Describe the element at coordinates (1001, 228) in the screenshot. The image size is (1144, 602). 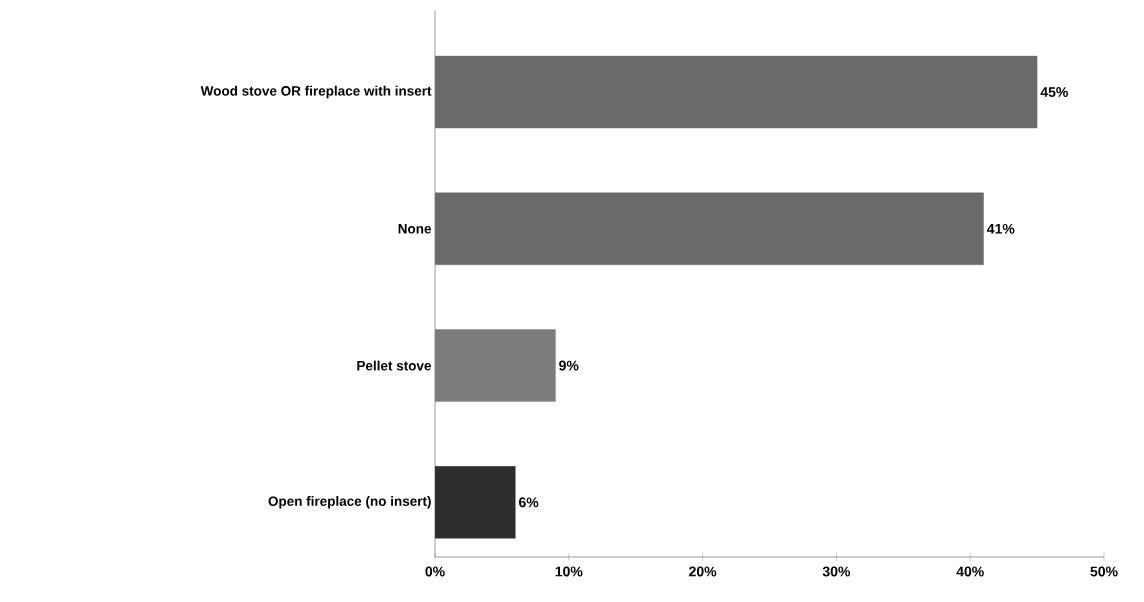
I see `data-label: 41%` at that location.